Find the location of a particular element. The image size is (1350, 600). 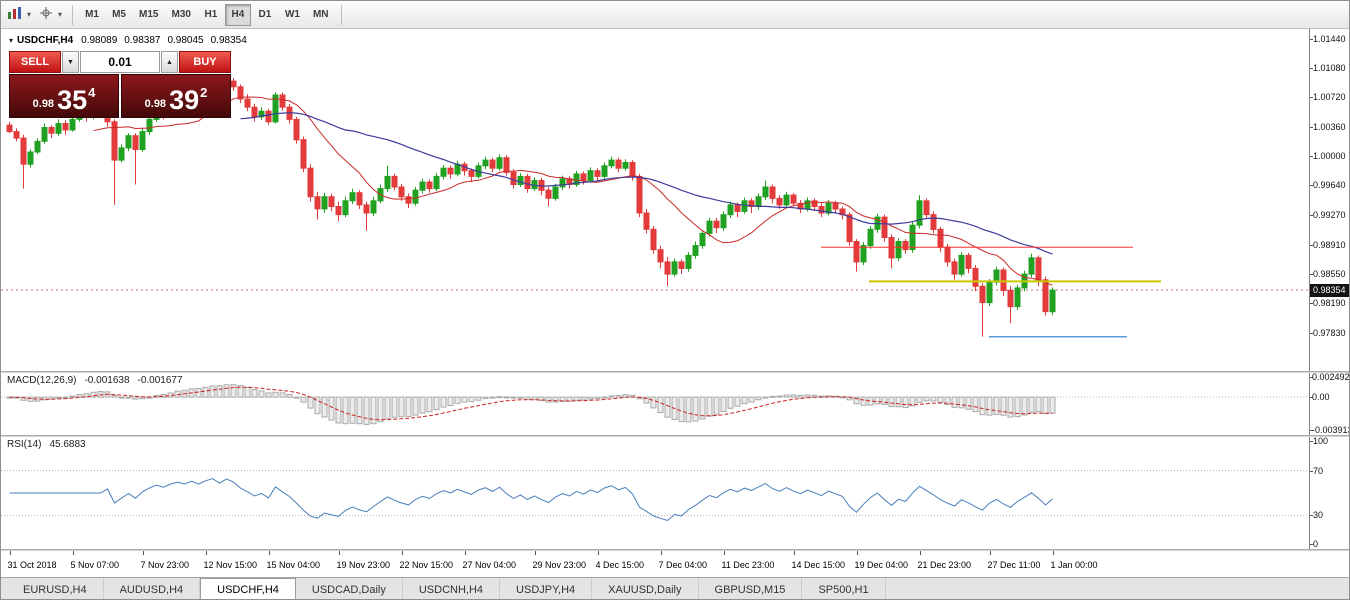

price-axis-label: 0.98190 is located at coordinates (1329, 303).